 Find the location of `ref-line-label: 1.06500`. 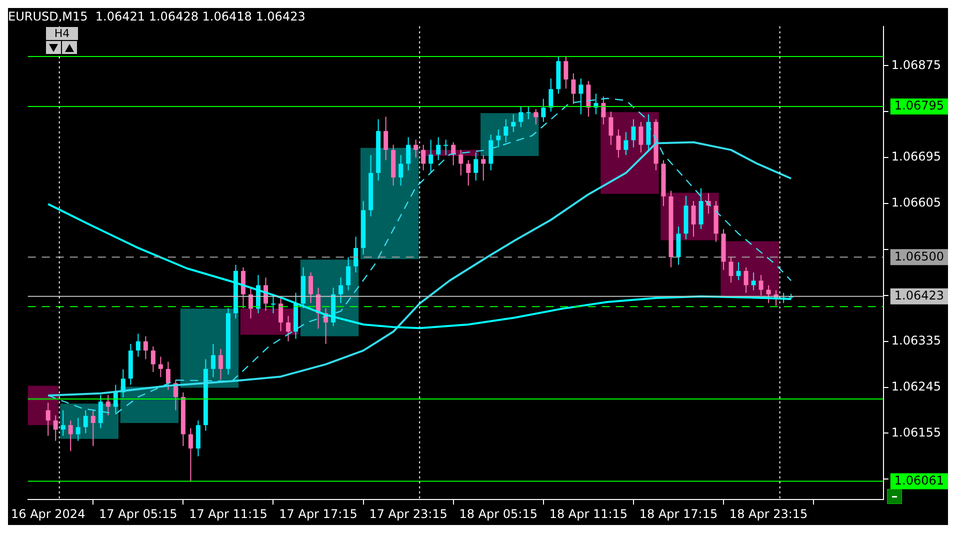

ref-line-label: 1.06500 is located at coordinates (919, 256).